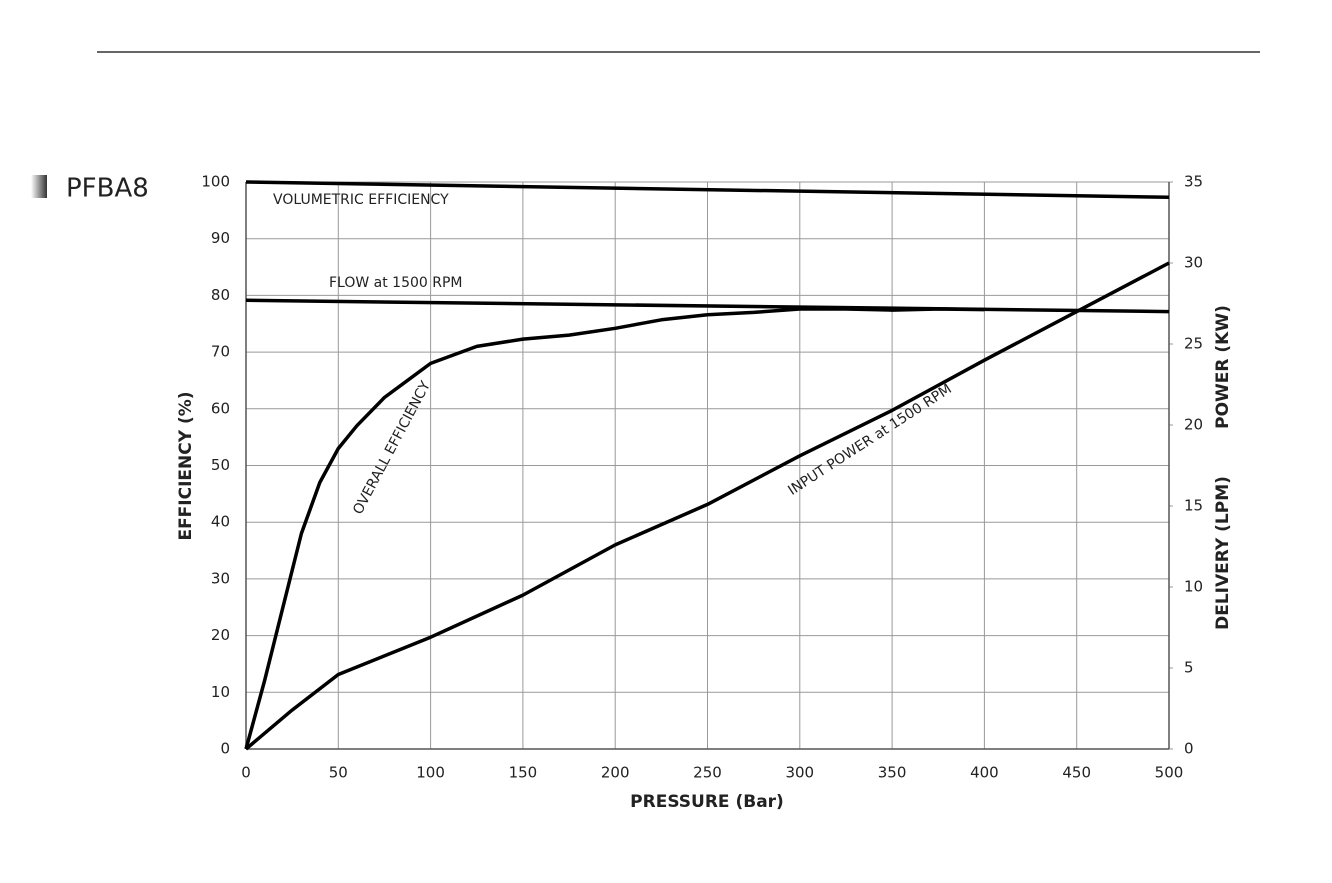 The image size is (1332, 883). I want to click on x-tick-label: 0, so click(246, 773).